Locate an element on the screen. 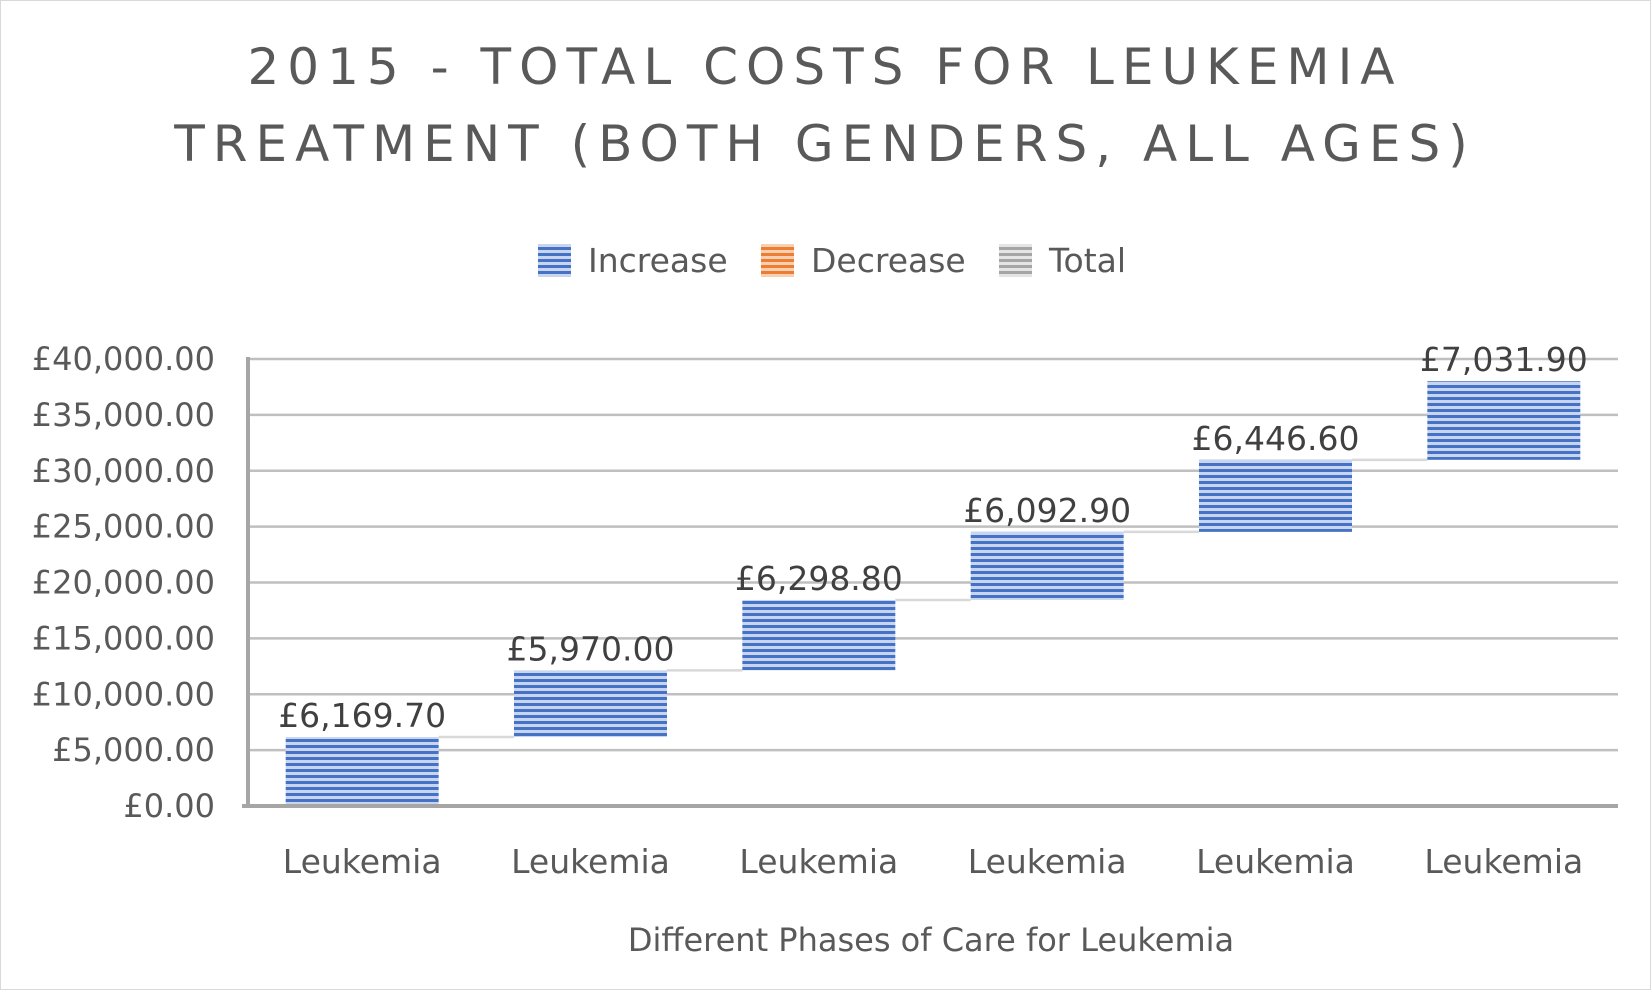 The image size is (1651, 990). y-tick-label: £10,000.00 is located at coordinates (123, 694).